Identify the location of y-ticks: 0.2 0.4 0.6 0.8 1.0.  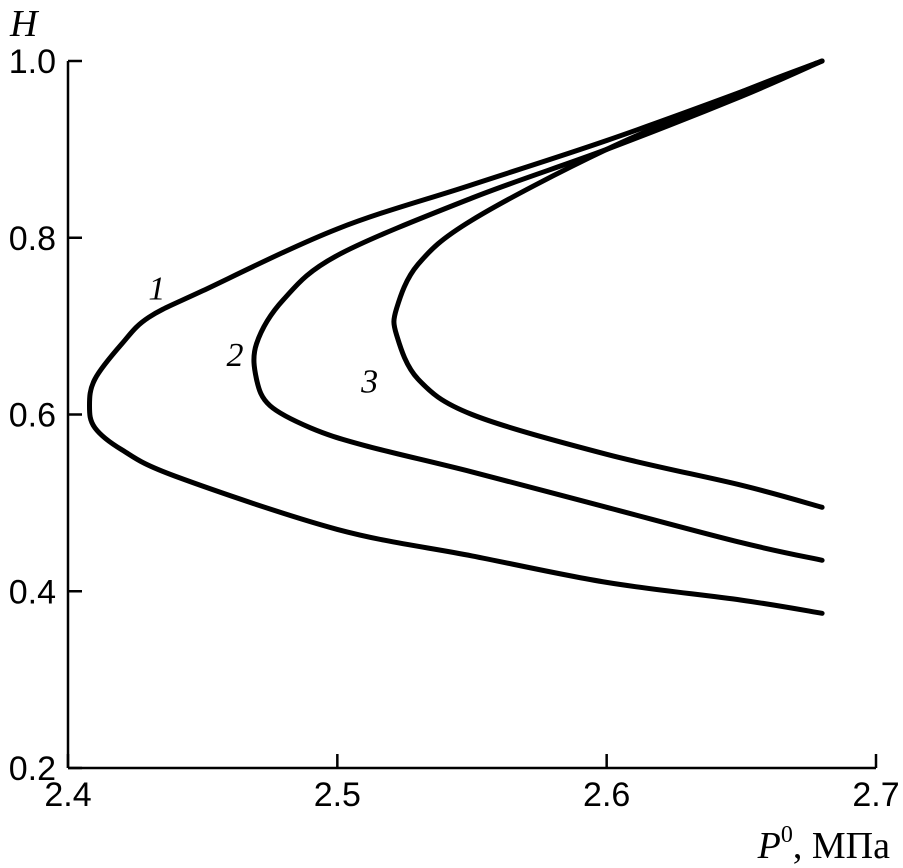
(45, 415).